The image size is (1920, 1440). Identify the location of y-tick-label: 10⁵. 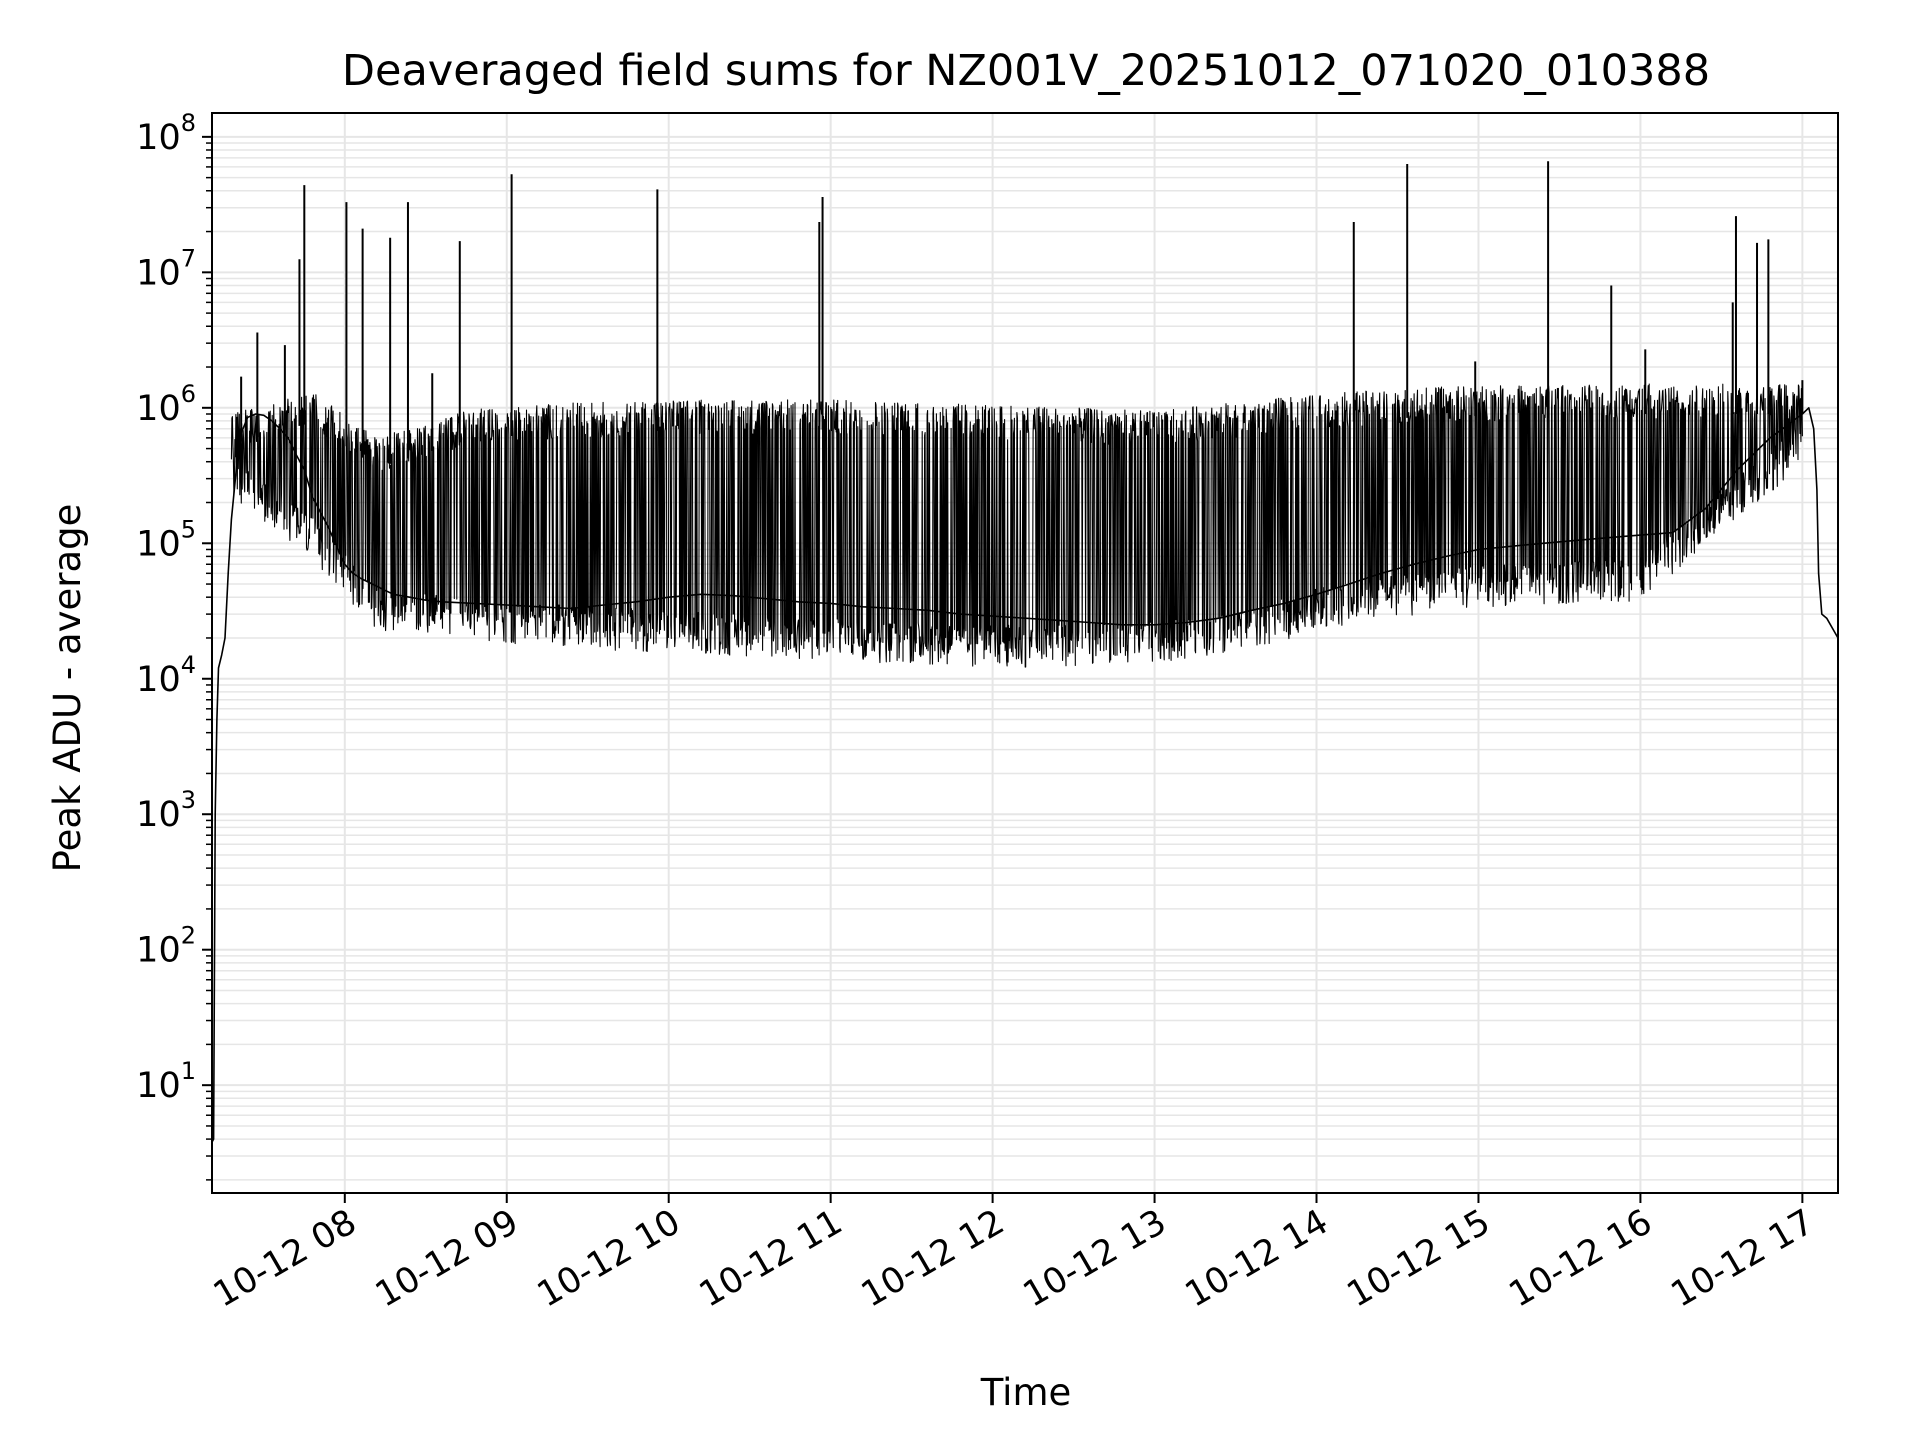
(166, 539).